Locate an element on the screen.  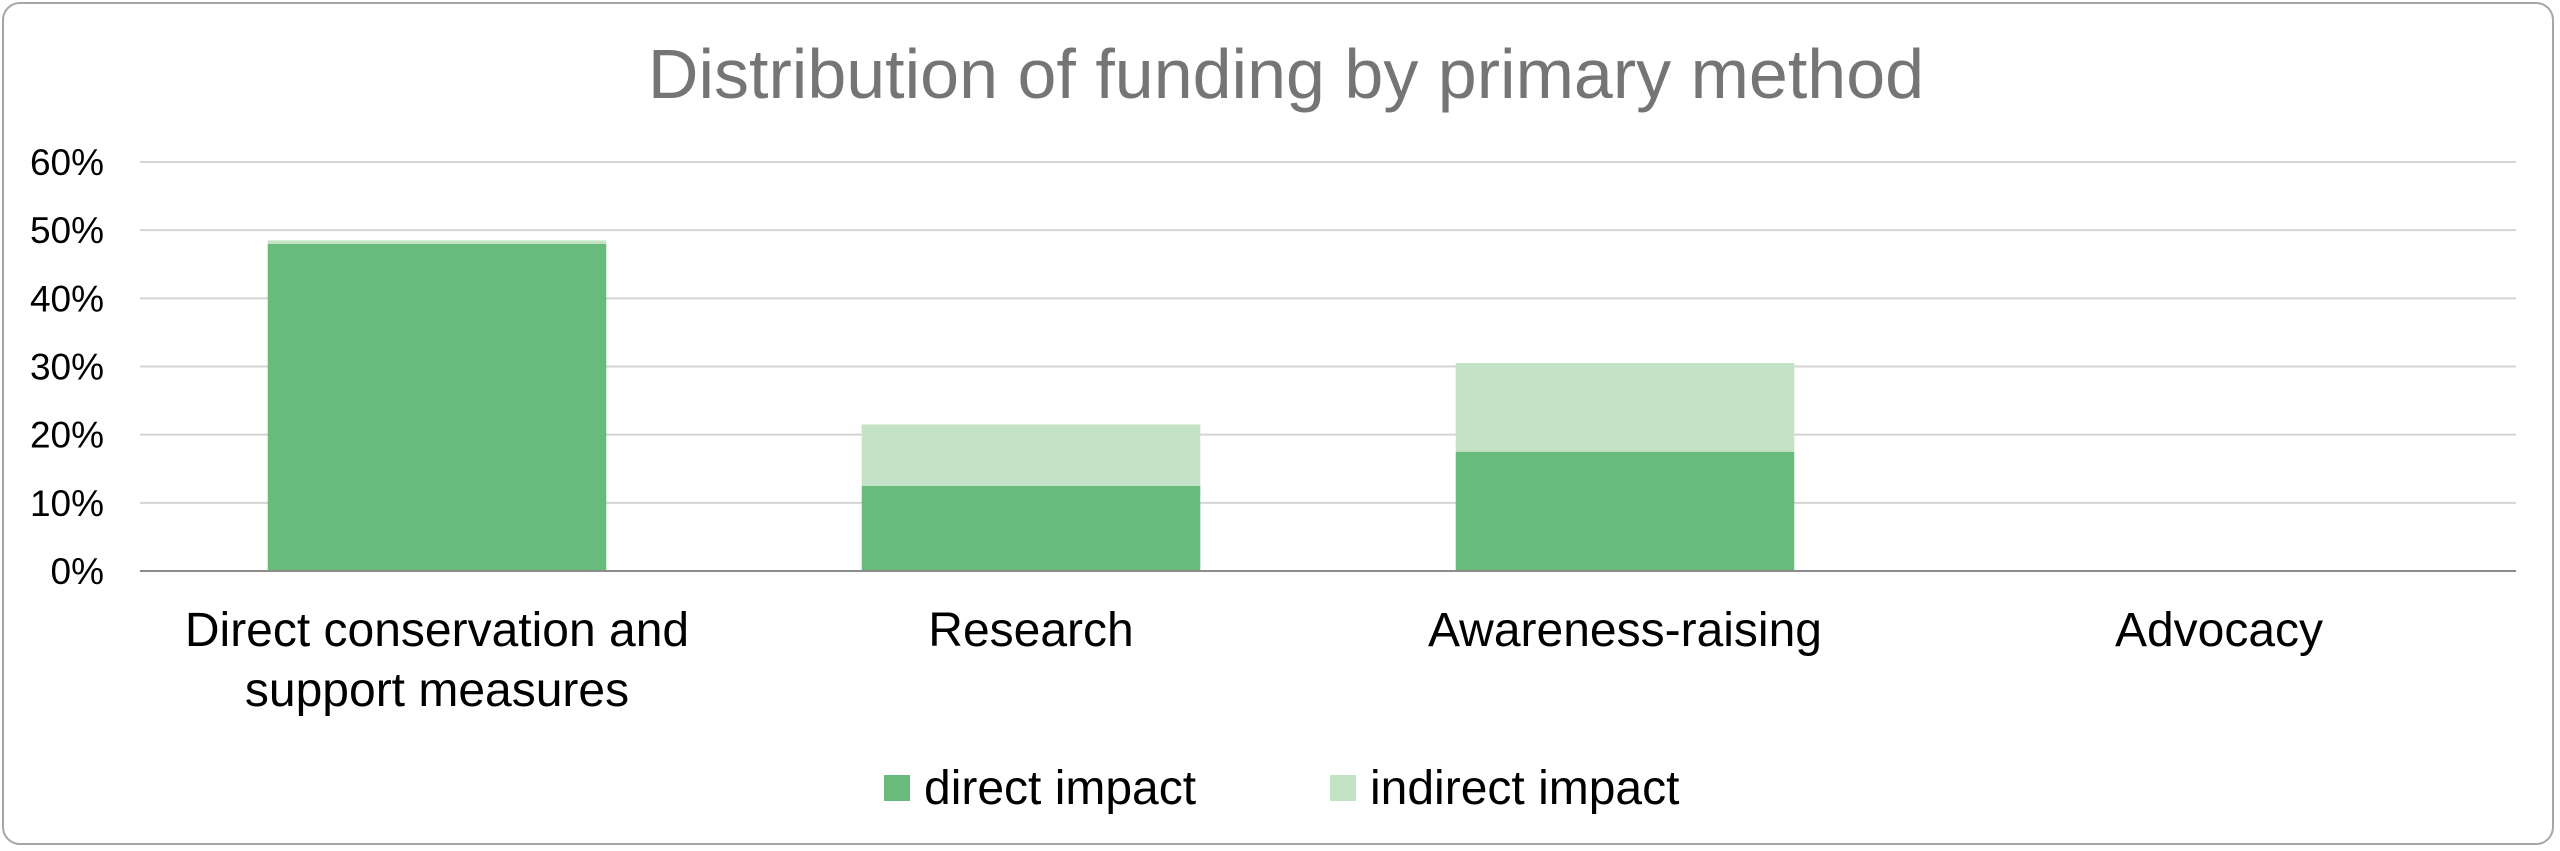
y-tick-label: 30% is located at coordinates (67, 367).